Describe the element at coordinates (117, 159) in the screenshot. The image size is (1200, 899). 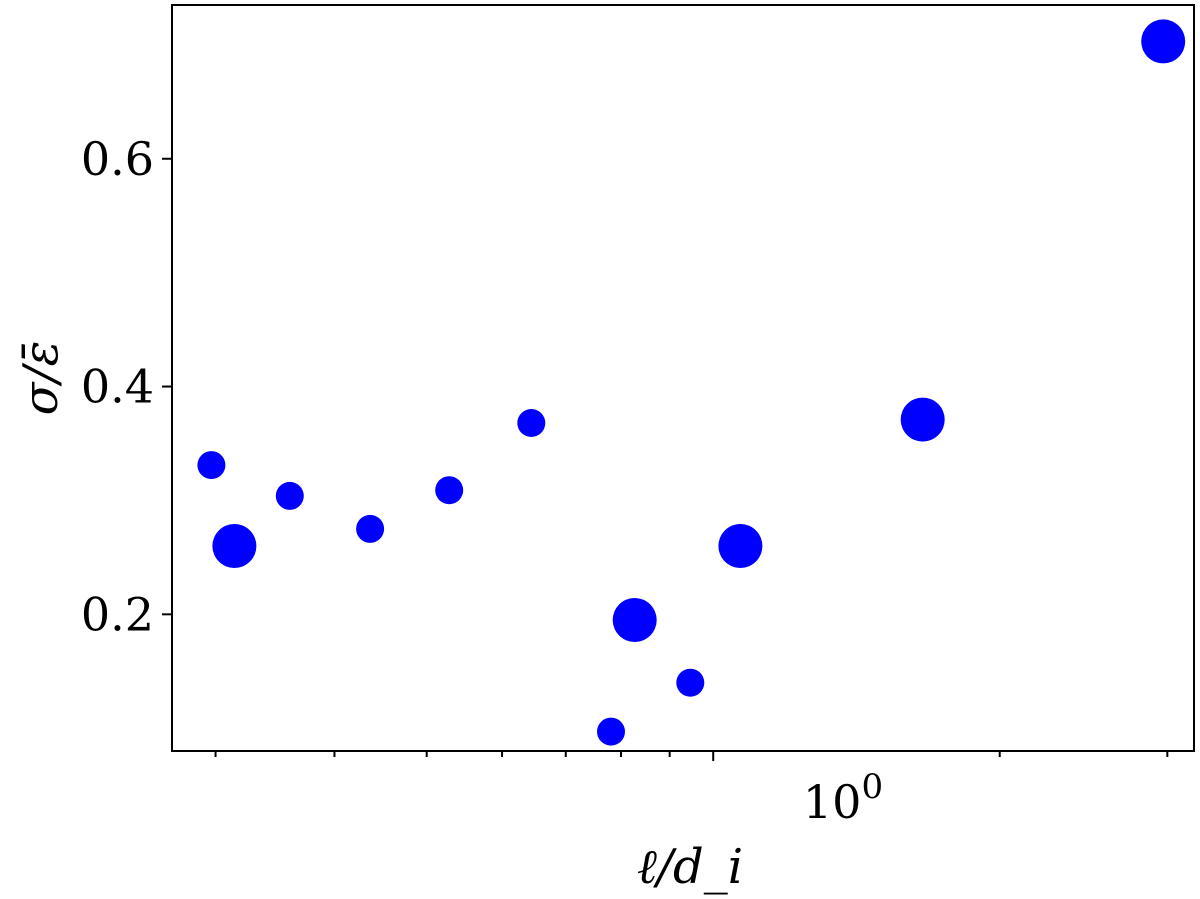
I see `y-tick-label-3: 0.6` at that location.